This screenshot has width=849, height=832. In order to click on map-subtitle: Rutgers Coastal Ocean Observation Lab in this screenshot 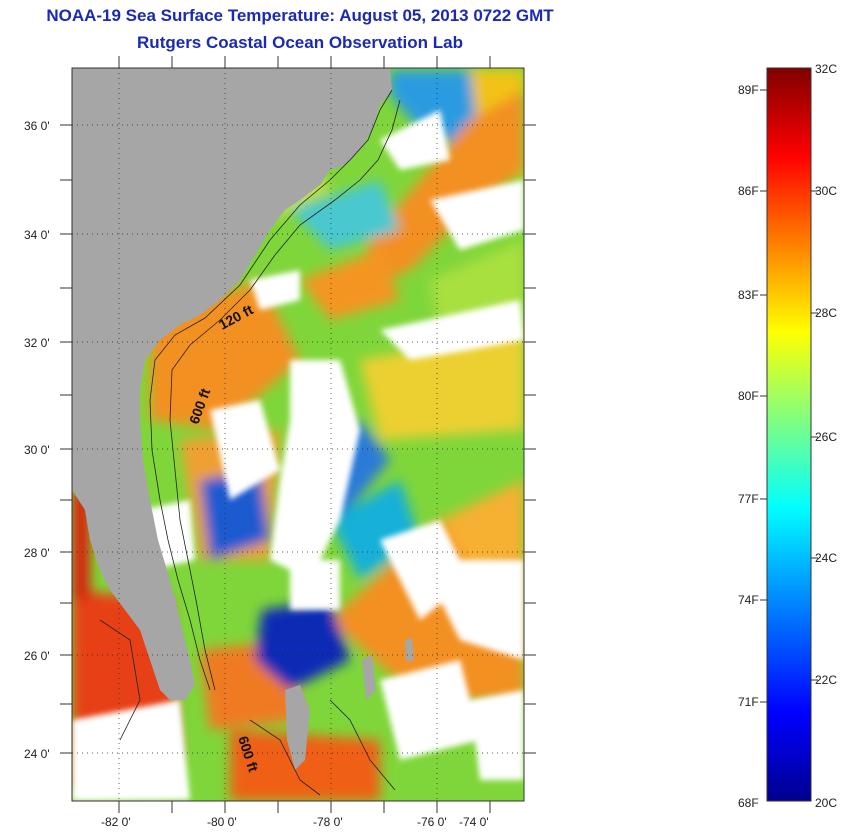, I will do `click(300, 42)`.